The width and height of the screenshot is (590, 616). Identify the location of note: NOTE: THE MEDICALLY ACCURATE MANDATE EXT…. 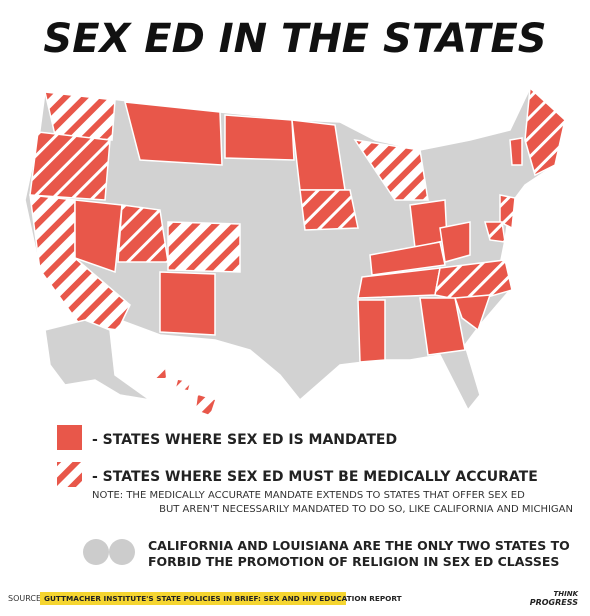
(308, 495).